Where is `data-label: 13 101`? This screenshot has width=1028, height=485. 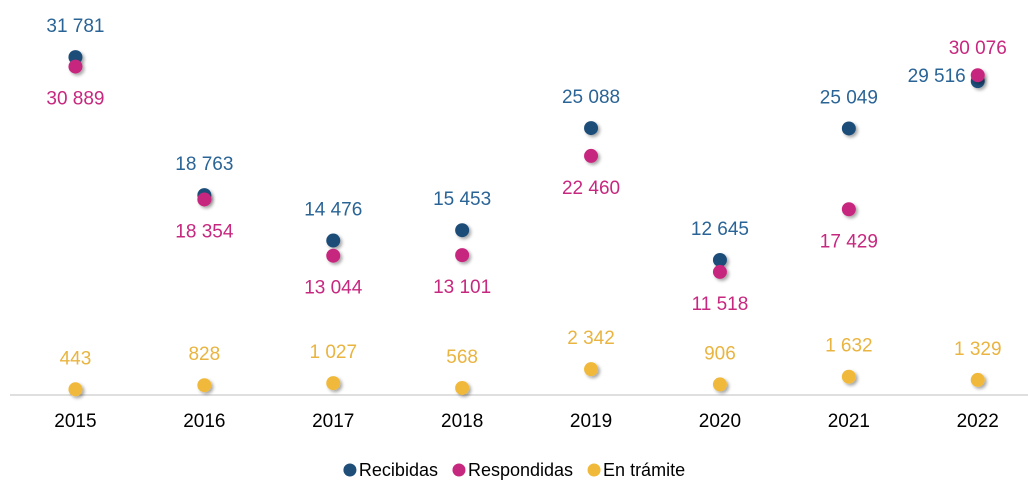 data-label: 13 101 is located at coordinates (462, 287).